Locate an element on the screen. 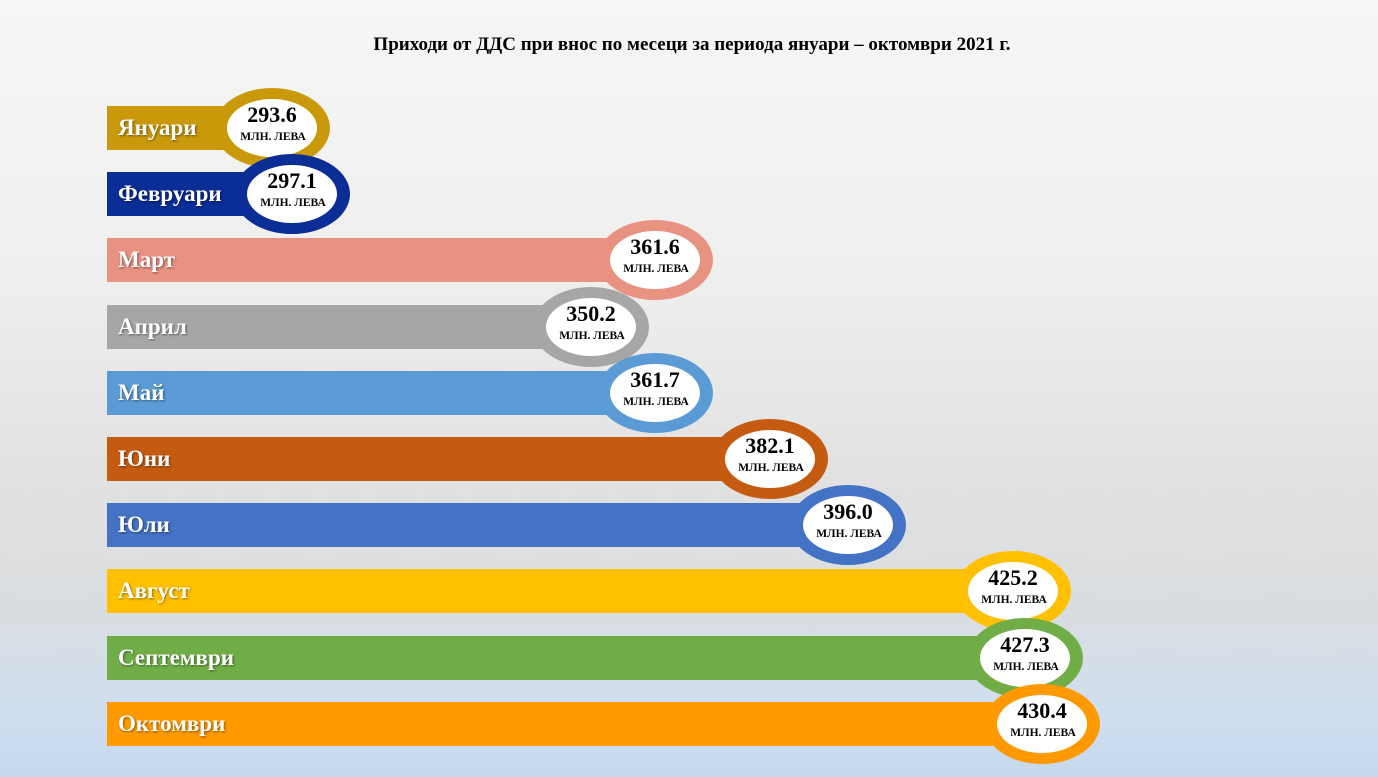  value-ring: 430.4 МЛН. ЛЕВА is located at coordinates (1042, 724).